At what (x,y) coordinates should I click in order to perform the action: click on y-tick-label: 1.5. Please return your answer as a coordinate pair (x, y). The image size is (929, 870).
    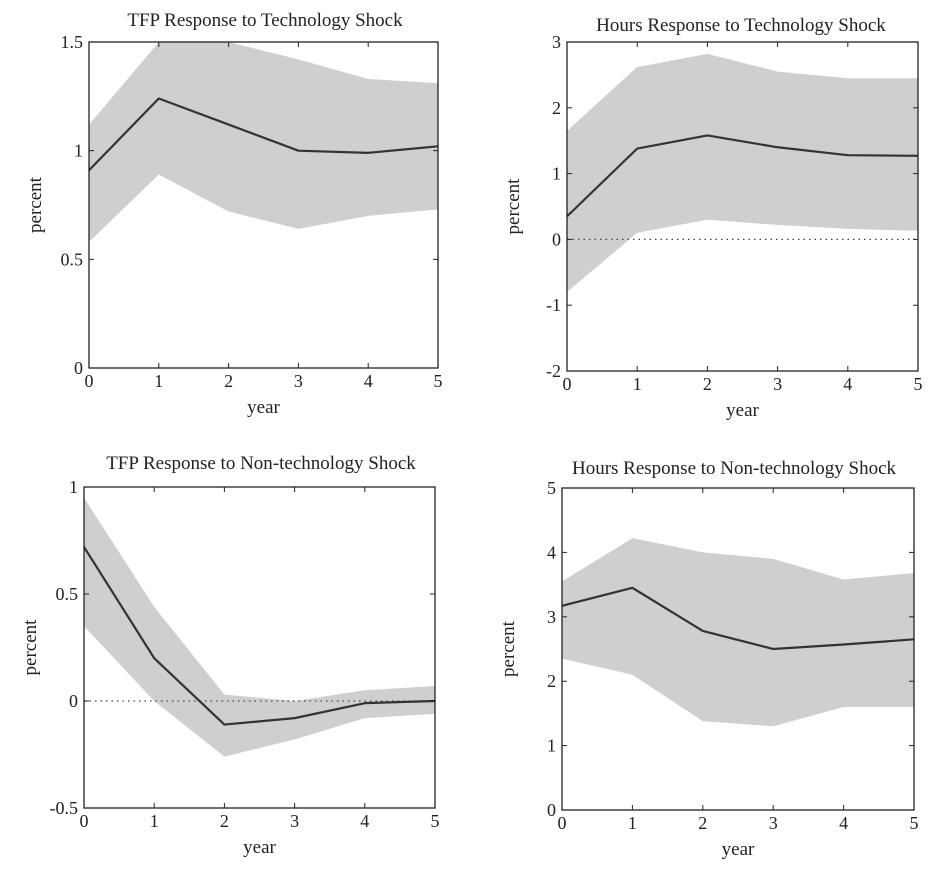
    Looking at the image, I should click on (72, 42).